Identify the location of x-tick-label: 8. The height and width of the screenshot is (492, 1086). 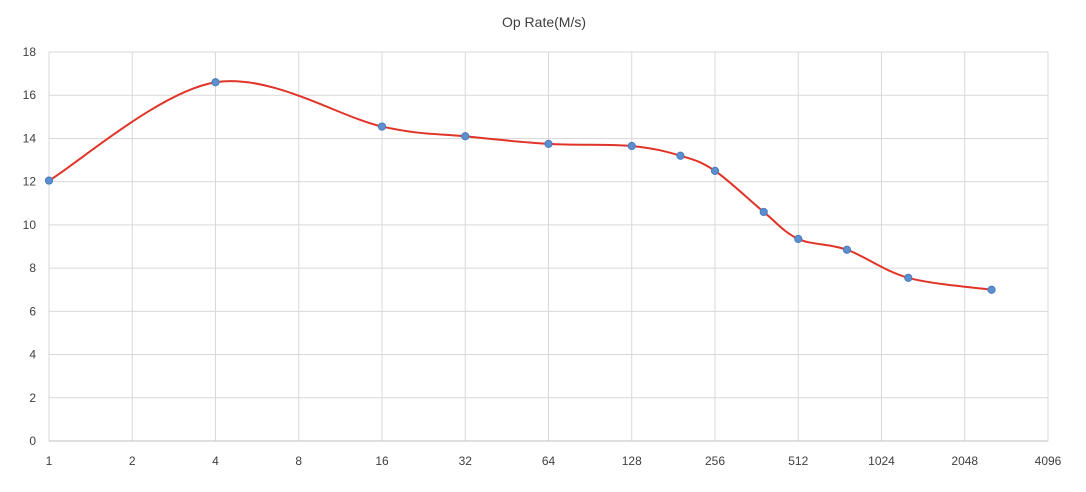
(298, 461).